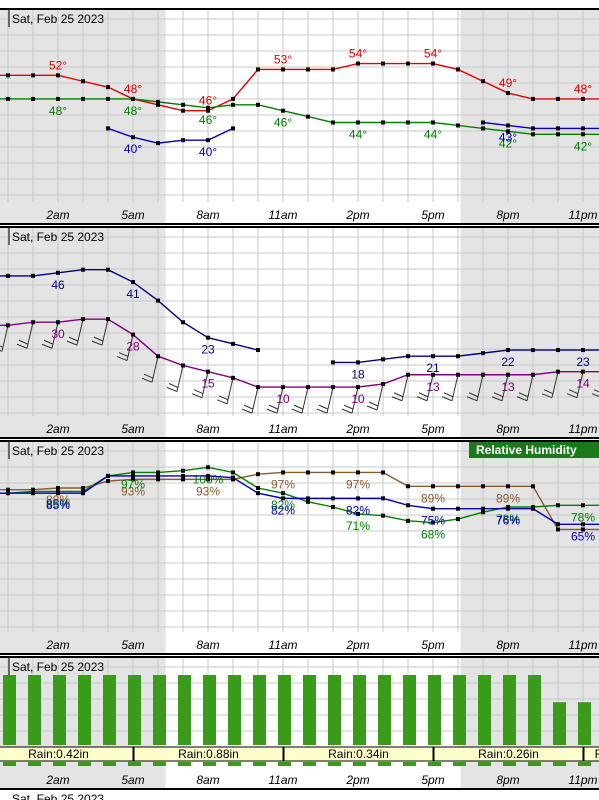  I want to click on series-line-wind_chill_late, so click(540, 125).